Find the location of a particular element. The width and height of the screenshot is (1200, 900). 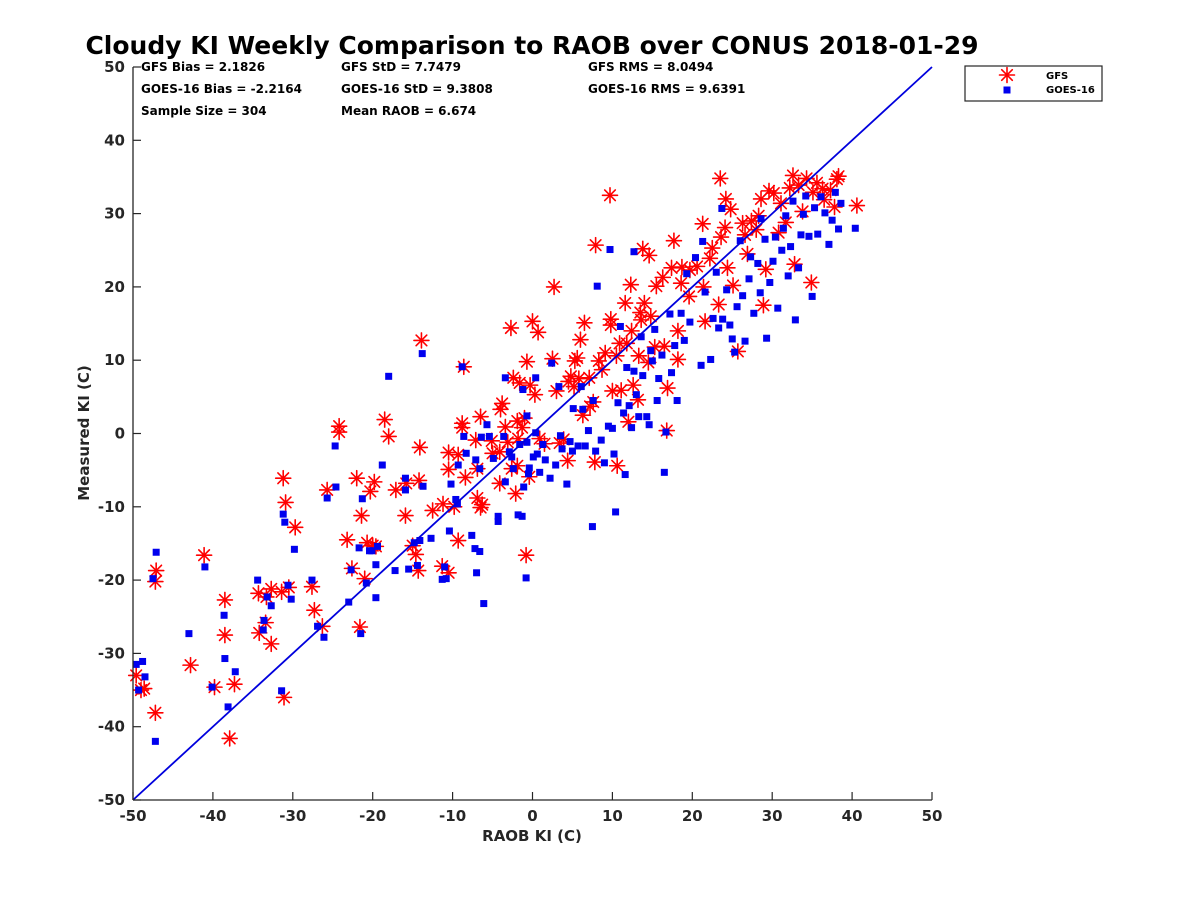

legend-gfs-asterisk is located at coordinates (1007, 75).